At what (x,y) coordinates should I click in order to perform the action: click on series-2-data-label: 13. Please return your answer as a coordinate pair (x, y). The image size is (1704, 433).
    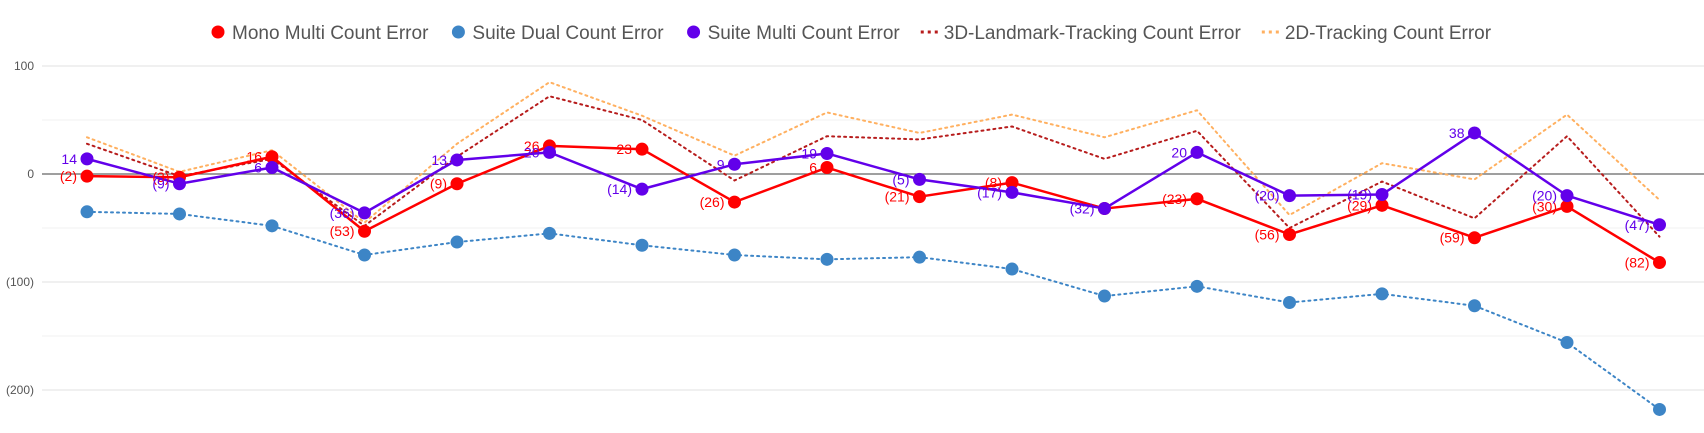
    Looking at the image, I should click on (439, 160).